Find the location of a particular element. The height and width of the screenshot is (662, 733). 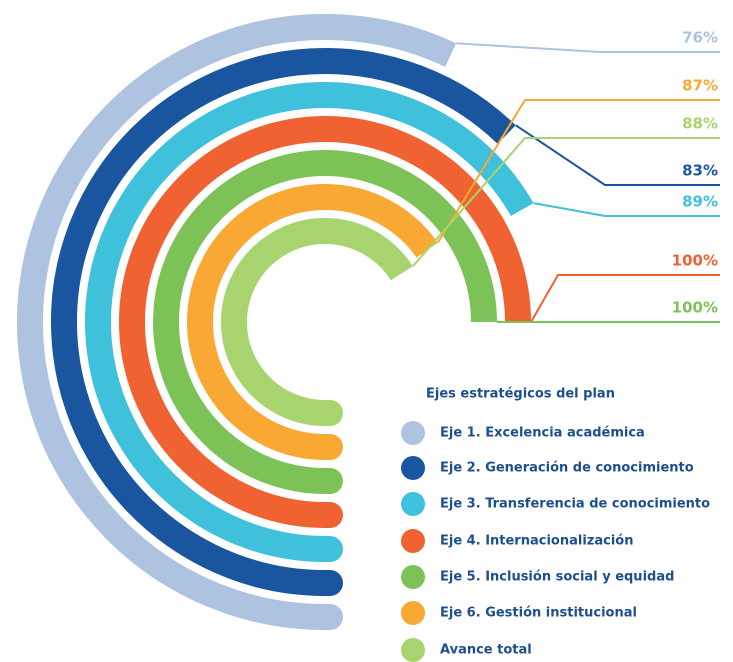

value-label: 88% is located at coordinates (700, 124).